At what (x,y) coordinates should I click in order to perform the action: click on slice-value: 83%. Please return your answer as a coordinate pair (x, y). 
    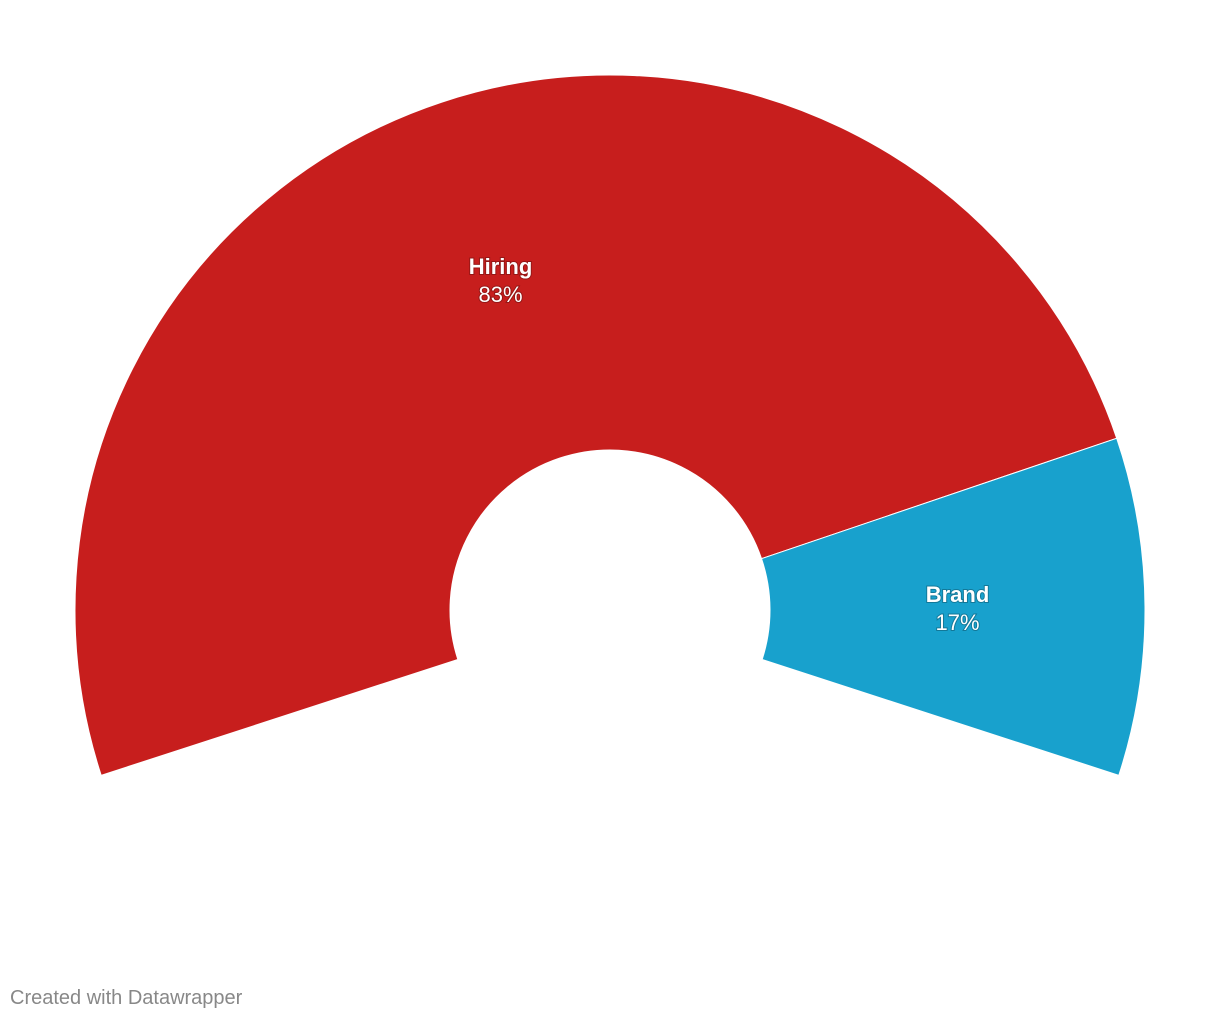
    Looking at the image, I should click on (501, 294).